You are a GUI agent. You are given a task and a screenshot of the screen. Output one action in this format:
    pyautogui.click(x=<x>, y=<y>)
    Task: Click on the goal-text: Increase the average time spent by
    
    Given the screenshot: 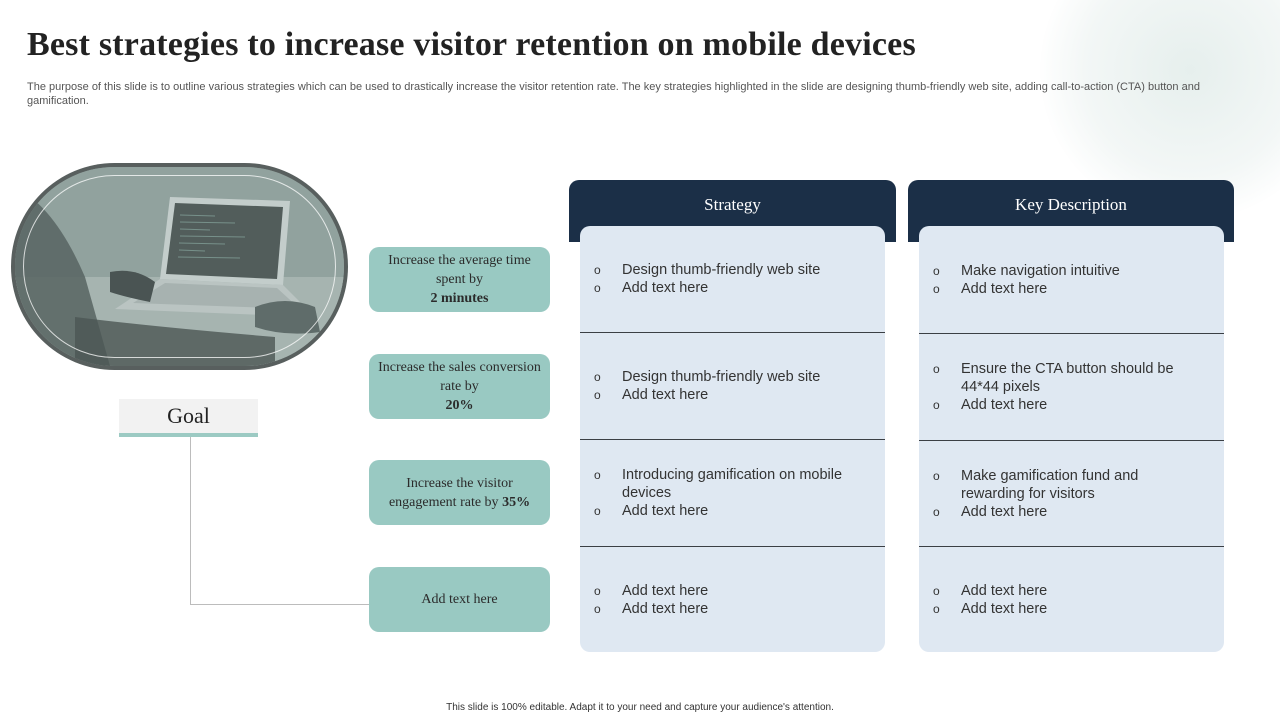 What is the action you would take?
    pyautogui.click(x=459, y=270)
    